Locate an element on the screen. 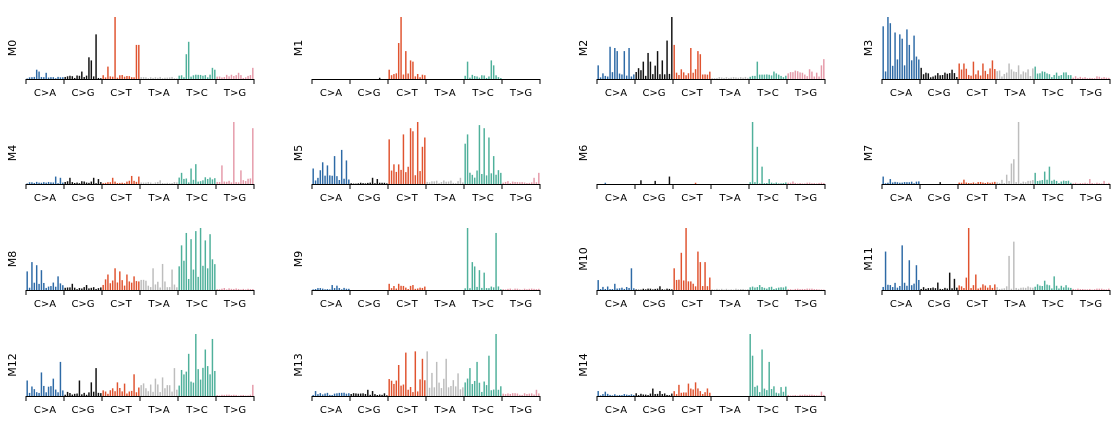 The height and width of the screenshot is (422, 1120). signature-panel-m6: M6 C>A C>G C>T T>A T>C T>G is located at coordinates (701, 163).